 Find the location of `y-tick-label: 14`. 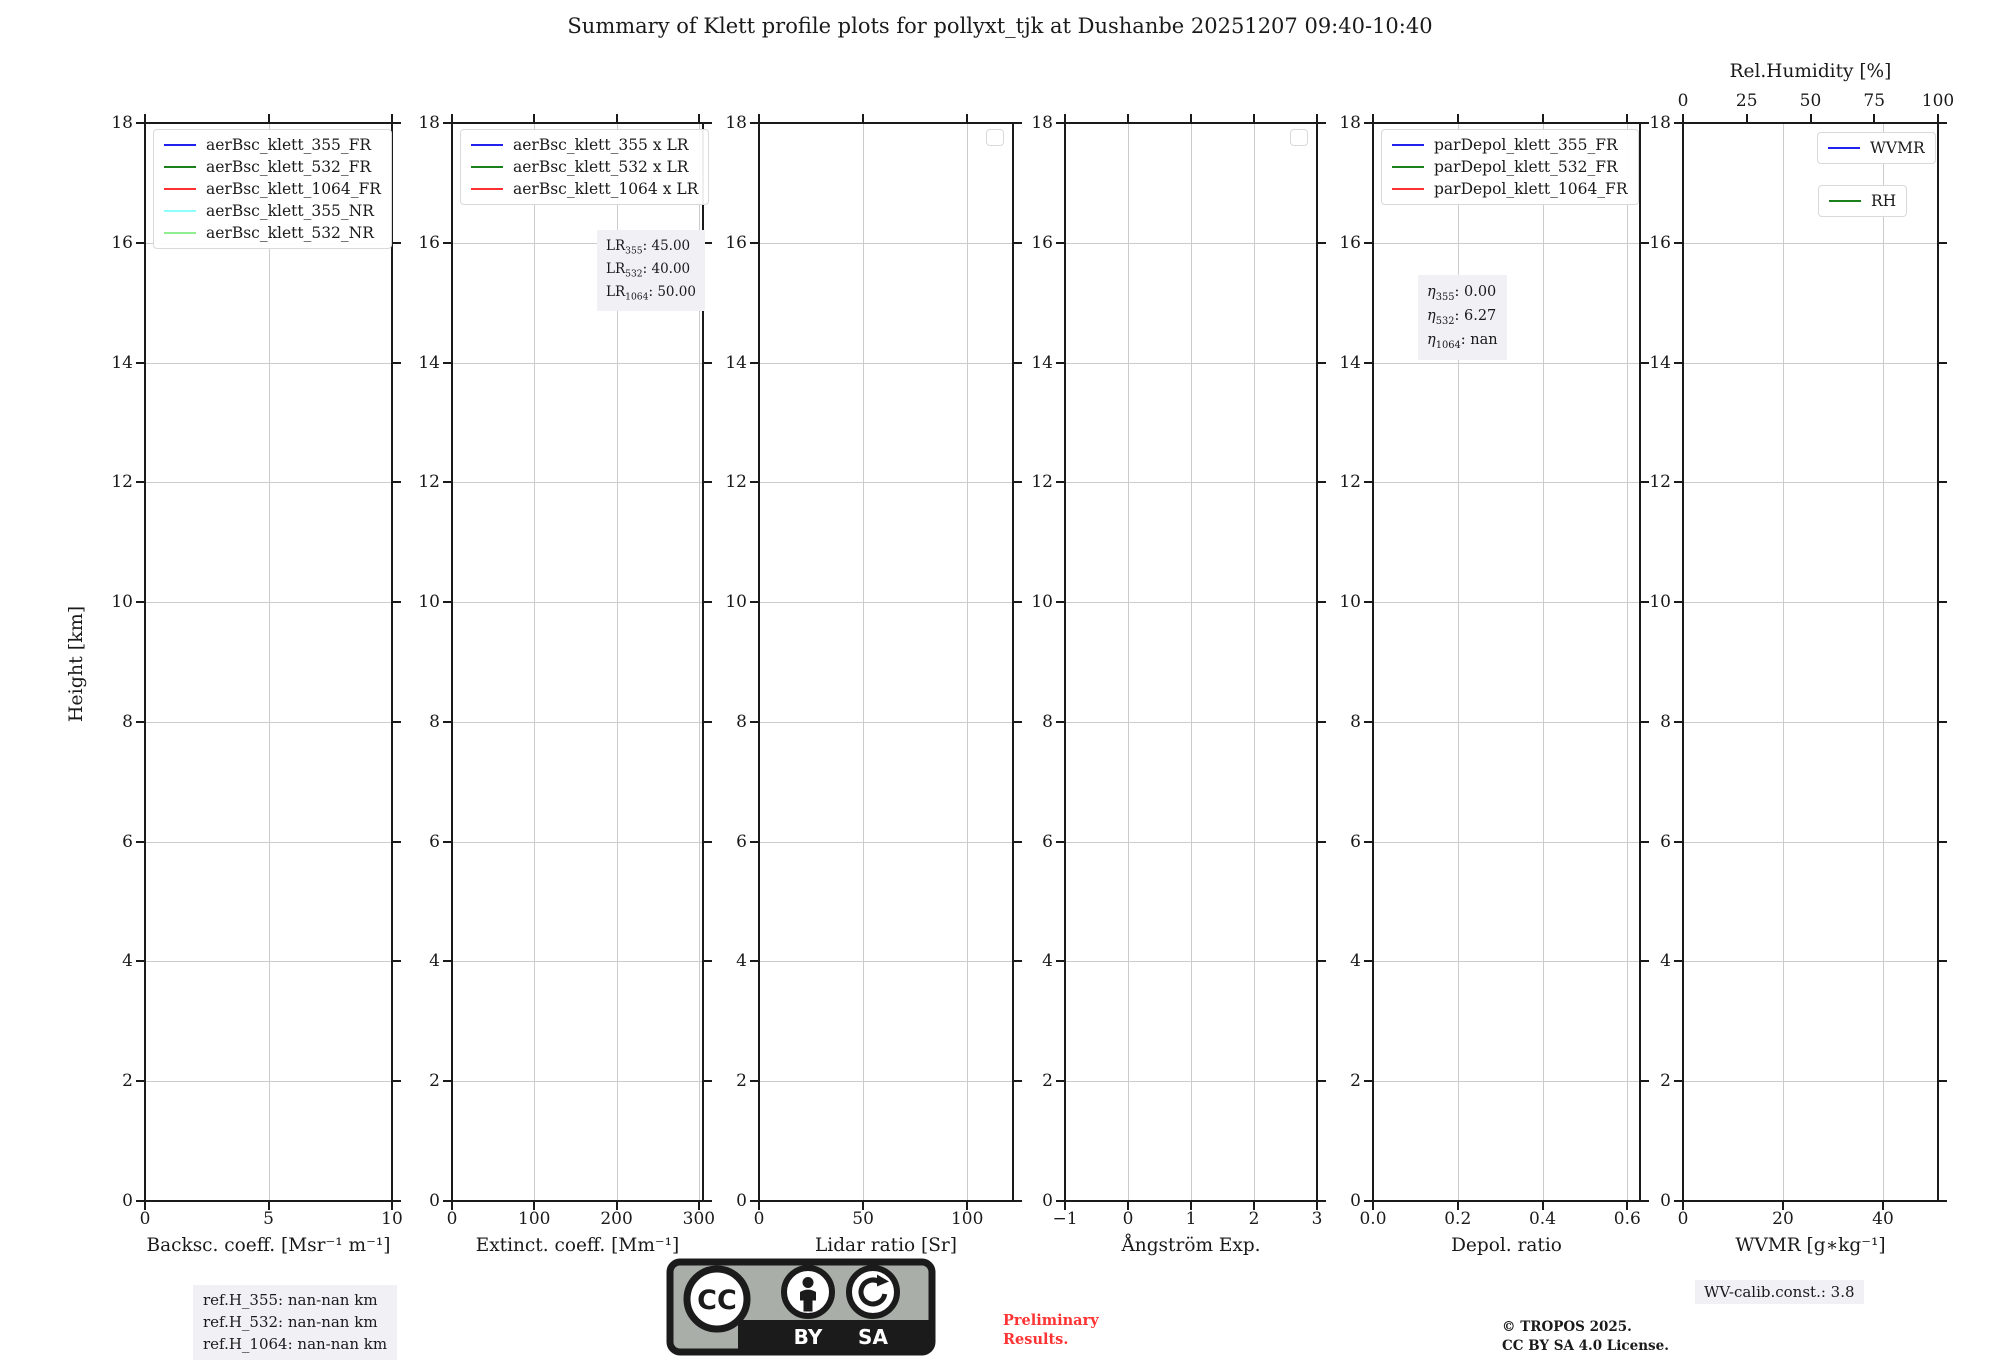

y-tick-label: 14 is located at coordinates (1350, 362).